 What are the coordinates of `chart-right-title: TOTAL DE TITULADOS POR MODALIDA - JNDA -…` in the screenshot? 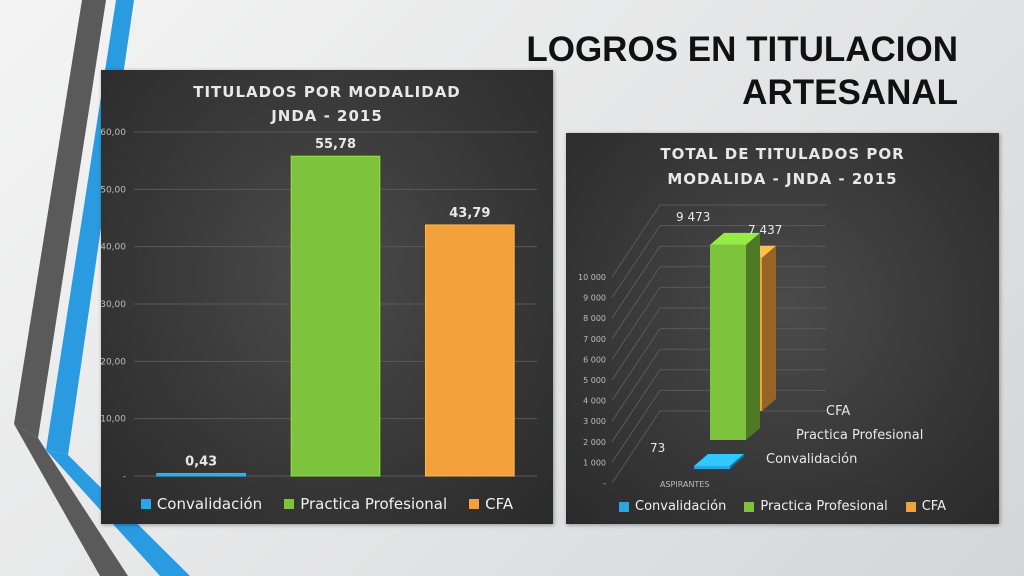 It's located at (782, 167).